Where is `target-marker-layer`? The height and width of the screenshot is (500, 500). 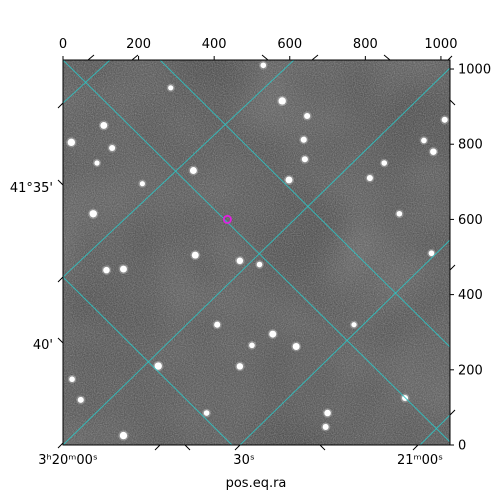
target-marker-layer is located at coordinates (227, 219).